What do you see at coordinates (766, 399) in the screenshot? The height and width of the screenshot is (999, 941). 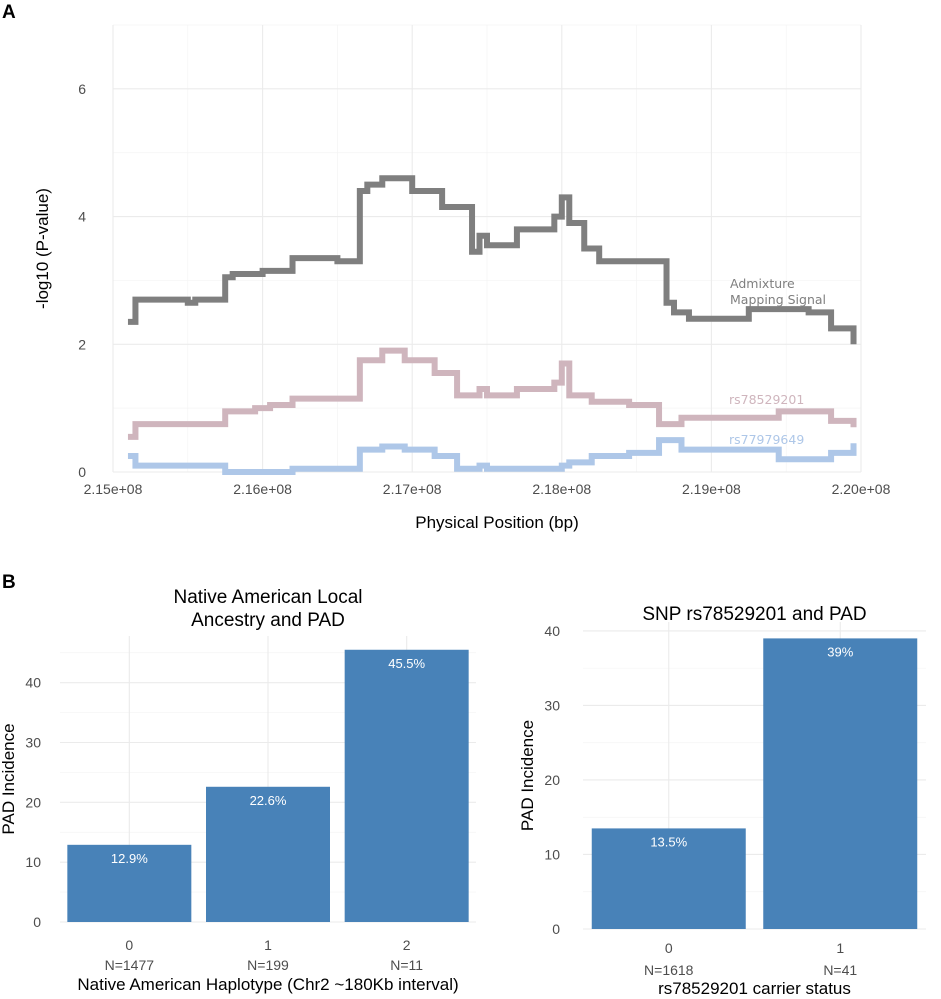 I see `series-label-rs78529201: rs78529201` at bounding box center [766, 399].